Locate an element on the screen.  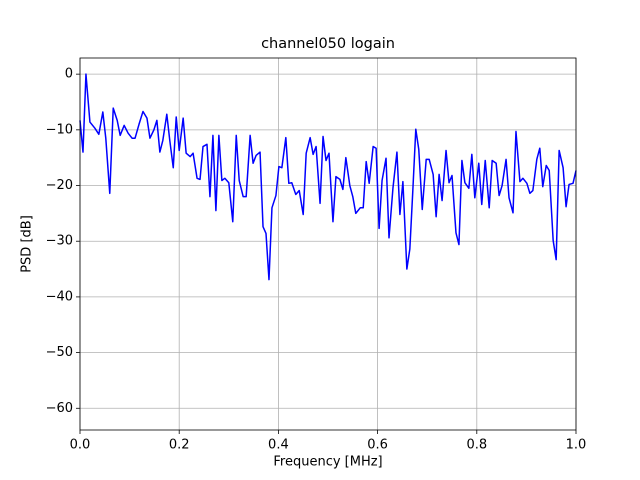
x-tick-label: 0.8 is located at coordinates (476, 445).